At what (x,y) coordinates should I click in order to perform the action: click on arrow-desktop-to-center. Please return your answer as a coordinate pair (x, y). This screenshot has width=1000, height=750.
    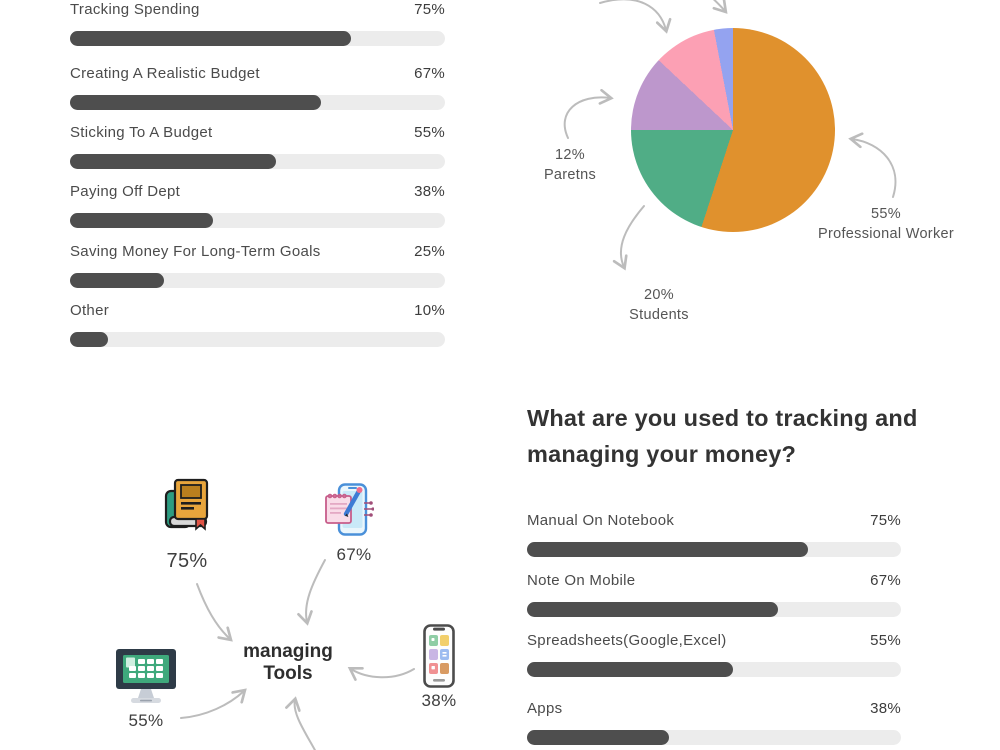
    Looking at the image, I should click on (213, 703).